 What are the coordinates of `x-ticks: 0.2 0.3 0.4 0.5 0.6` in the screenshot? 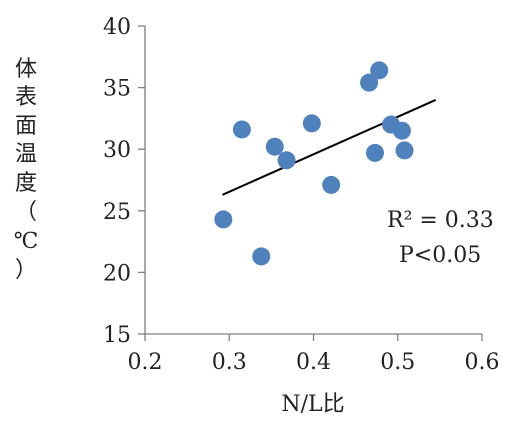 It's located at (314, 354).